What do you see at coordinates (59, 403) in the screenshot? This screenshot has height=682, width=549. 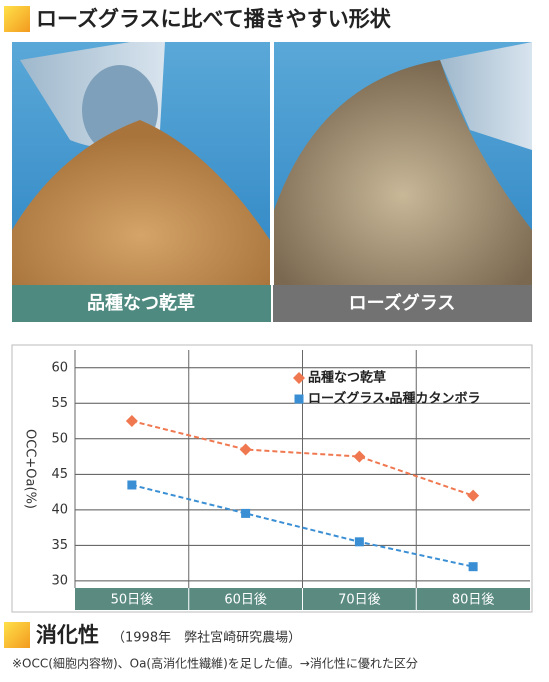 I see `y-tick-label: 55` at bounding box center [59, 403].